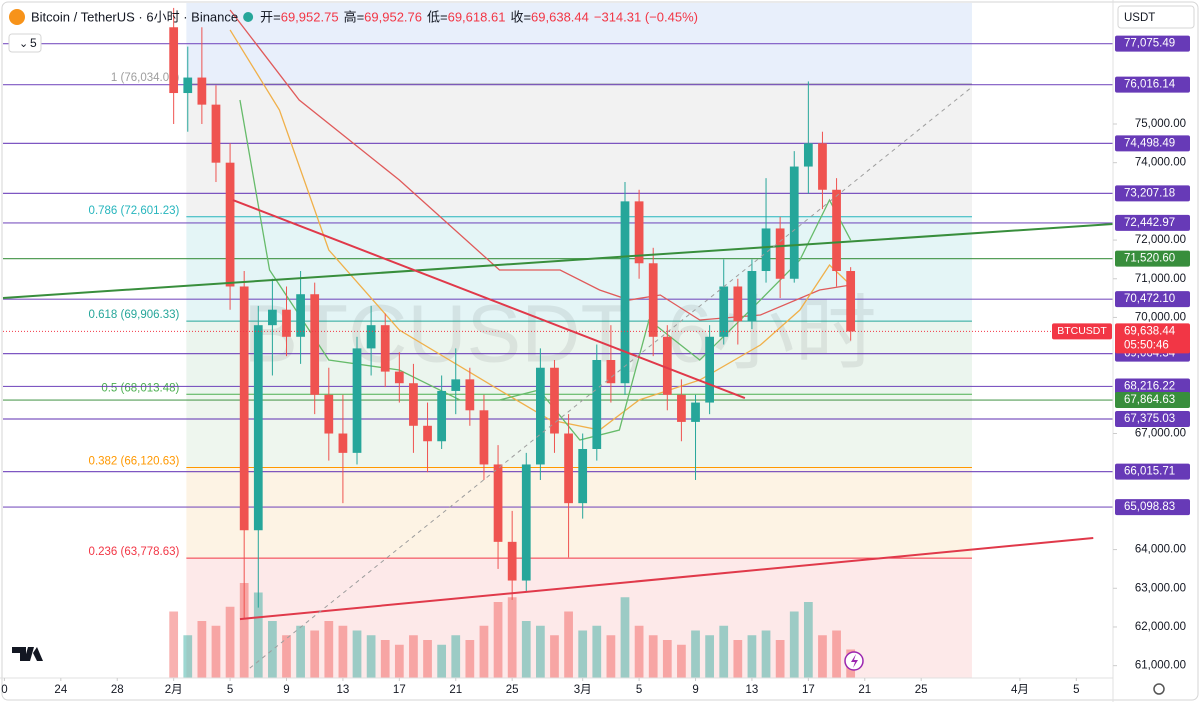 The height and width of the screenshot is (702, 1200). I want to click on ohlc-label: 低=, so click(437, 16).